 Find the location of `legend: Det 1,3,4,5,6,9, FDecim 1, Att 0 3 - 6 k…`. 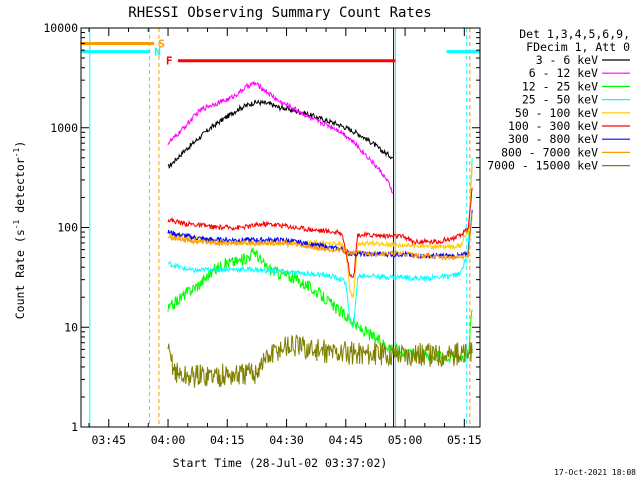

legend: Det 1,3,4,5,6,9, FDecim 1, Att 0 3 - 6 k… is located at coordinates (558, 100).